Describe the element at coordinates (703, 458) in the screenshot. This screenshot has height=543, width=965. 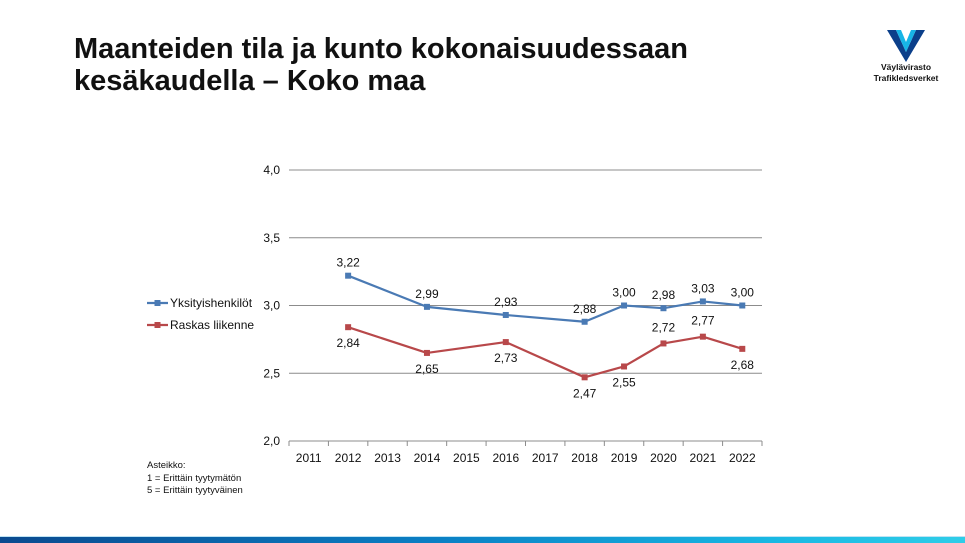
I see `x-tick-label: 2021` at that location.